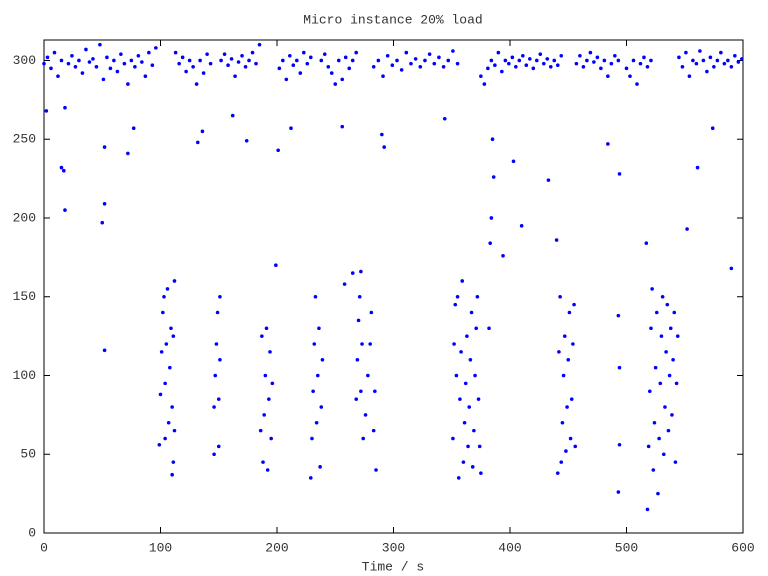 This screenshot has height=576, width=768. Describe the element at coordinates (392, 19) in the screenshot. I see `chart-title: Micro instance 20% load` at that location.